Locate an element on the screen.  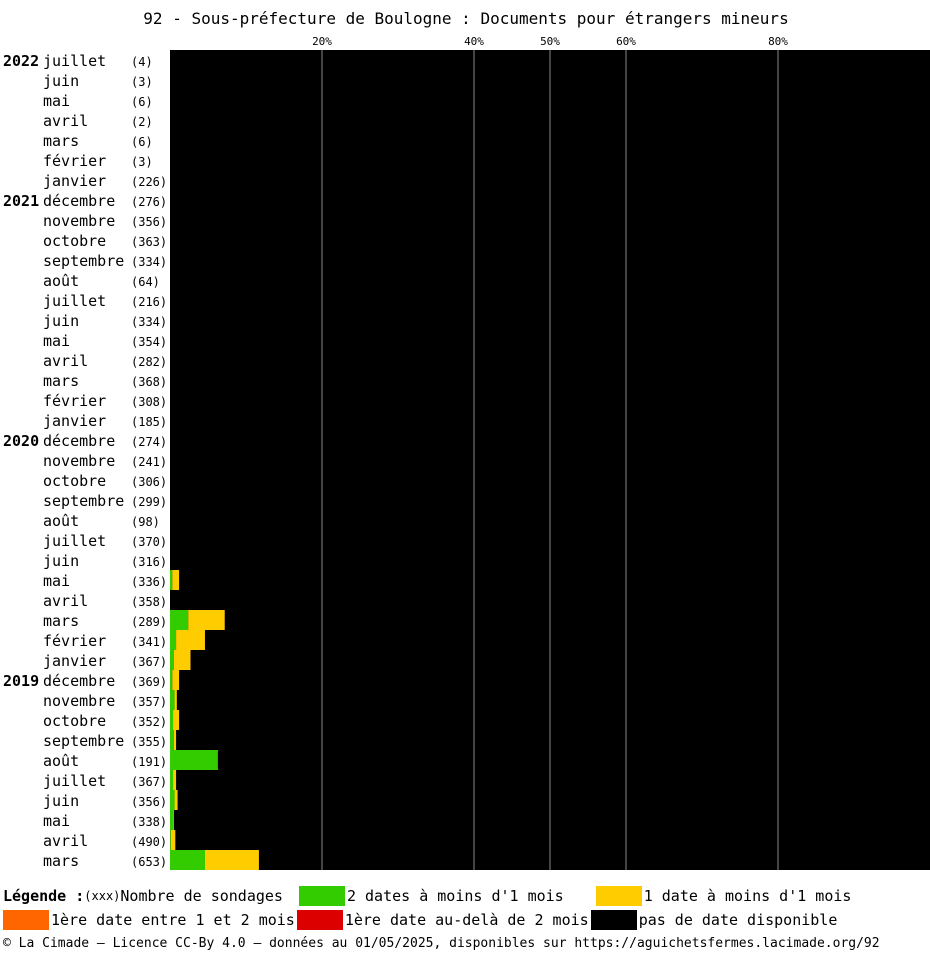
count-label: (370) is located at coordinates (149, 542).